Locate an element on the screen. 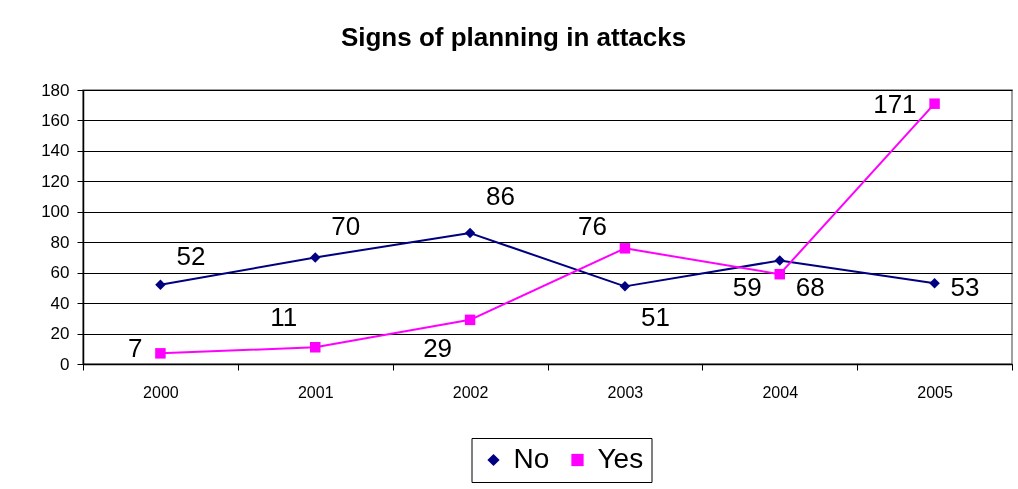 The width and height of the screenshot is (1018, 489). data-label: 76 is located at coordinates (592, 226).